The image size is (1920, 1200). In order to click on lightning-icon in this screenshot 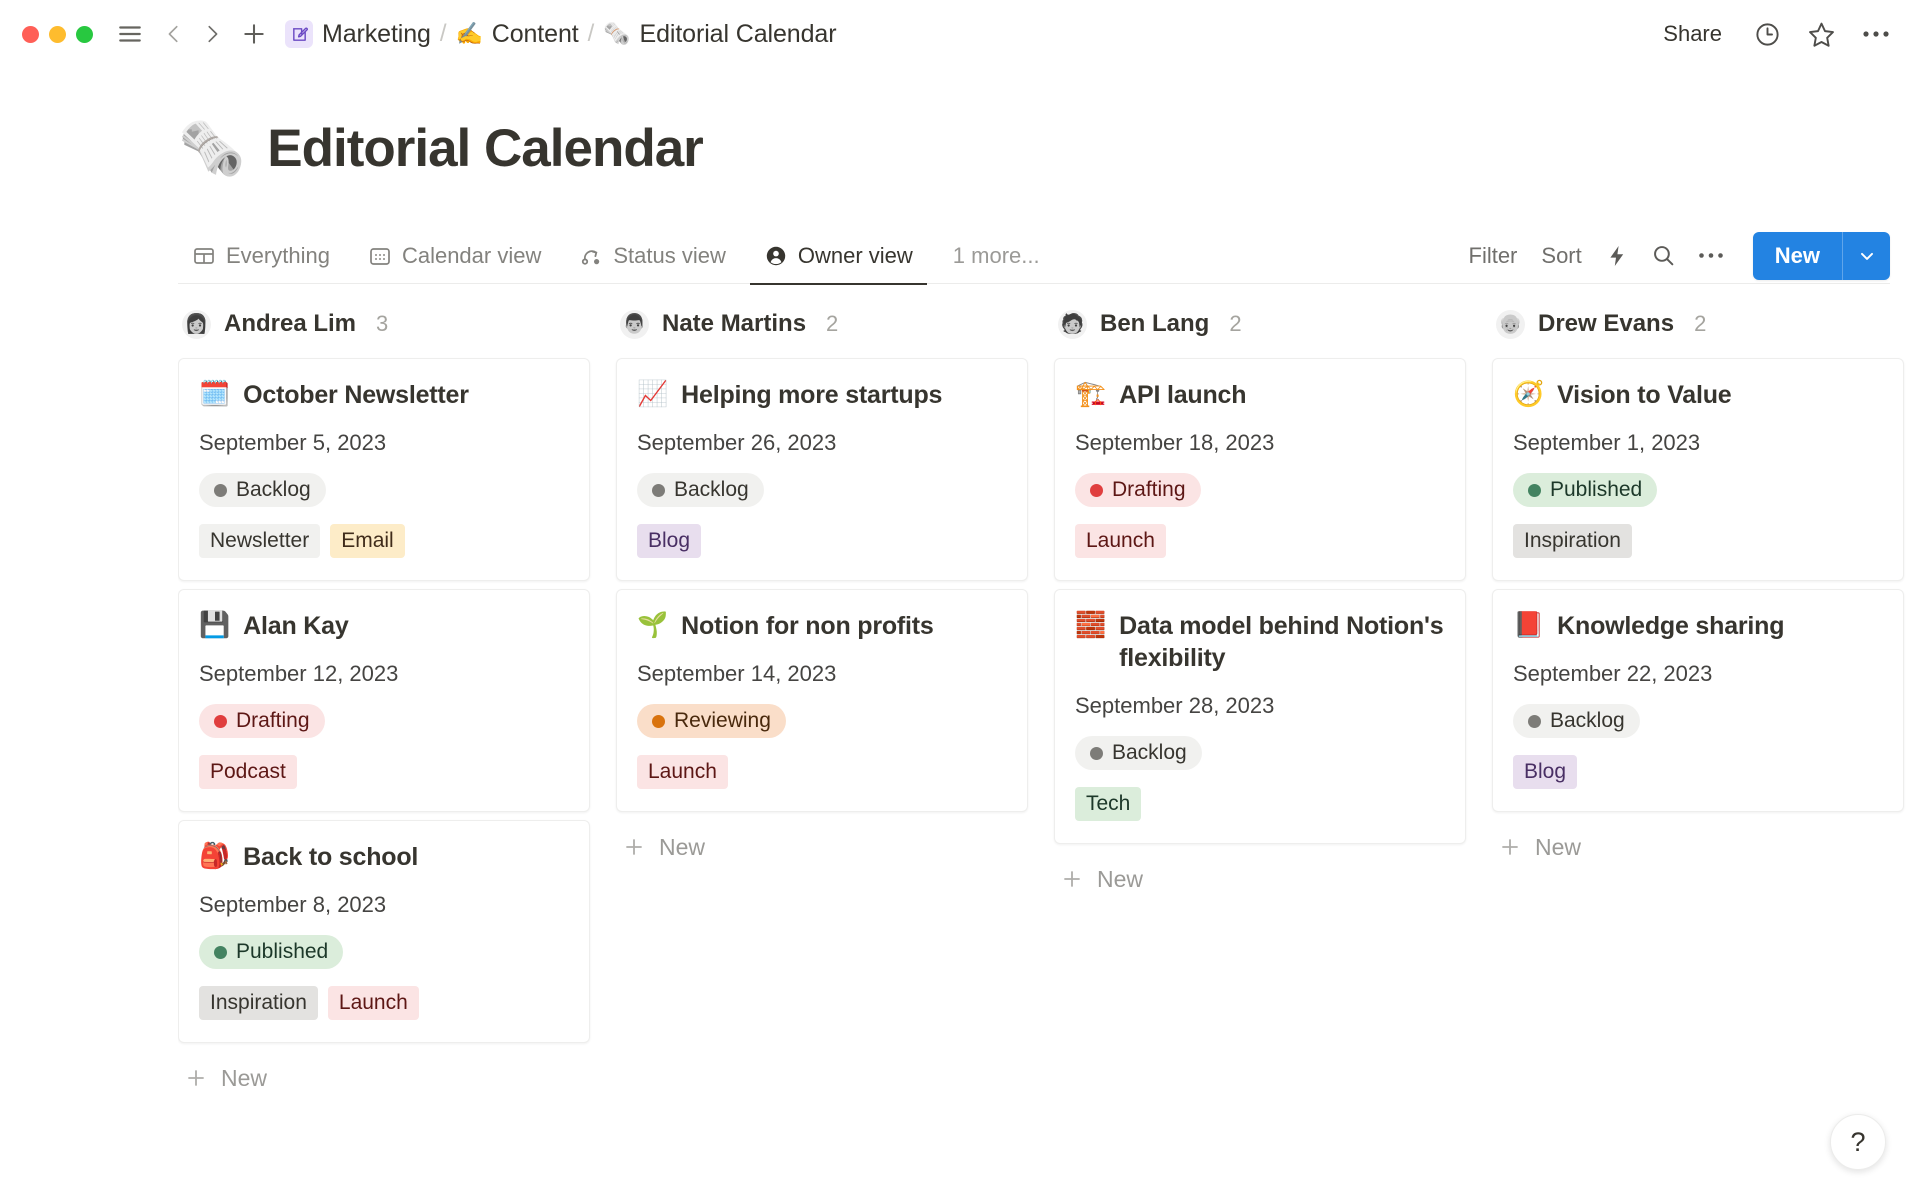, I will do `click(1617, 256)`.